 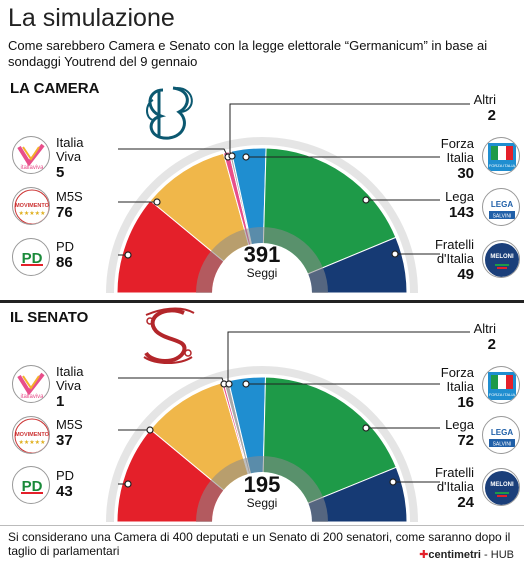 What do you see at coordinates (262, 254) in the screenshot?
I see `camera-total-value: 391` at bounding box center [262, 254].